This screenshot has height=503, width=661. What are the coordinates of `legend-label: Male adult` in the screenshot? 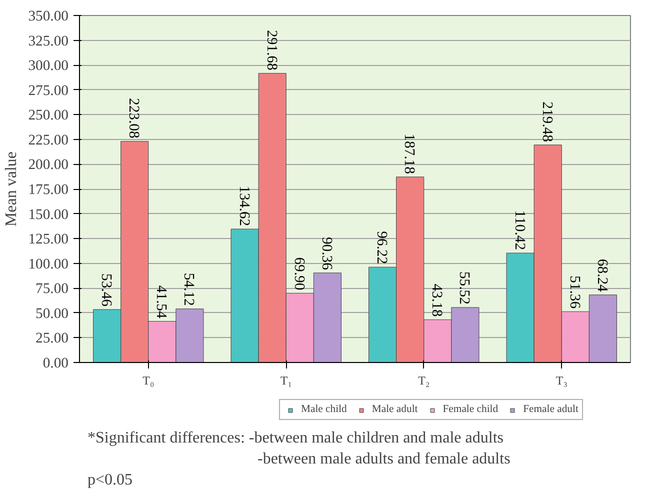 It's located at (395, 409).